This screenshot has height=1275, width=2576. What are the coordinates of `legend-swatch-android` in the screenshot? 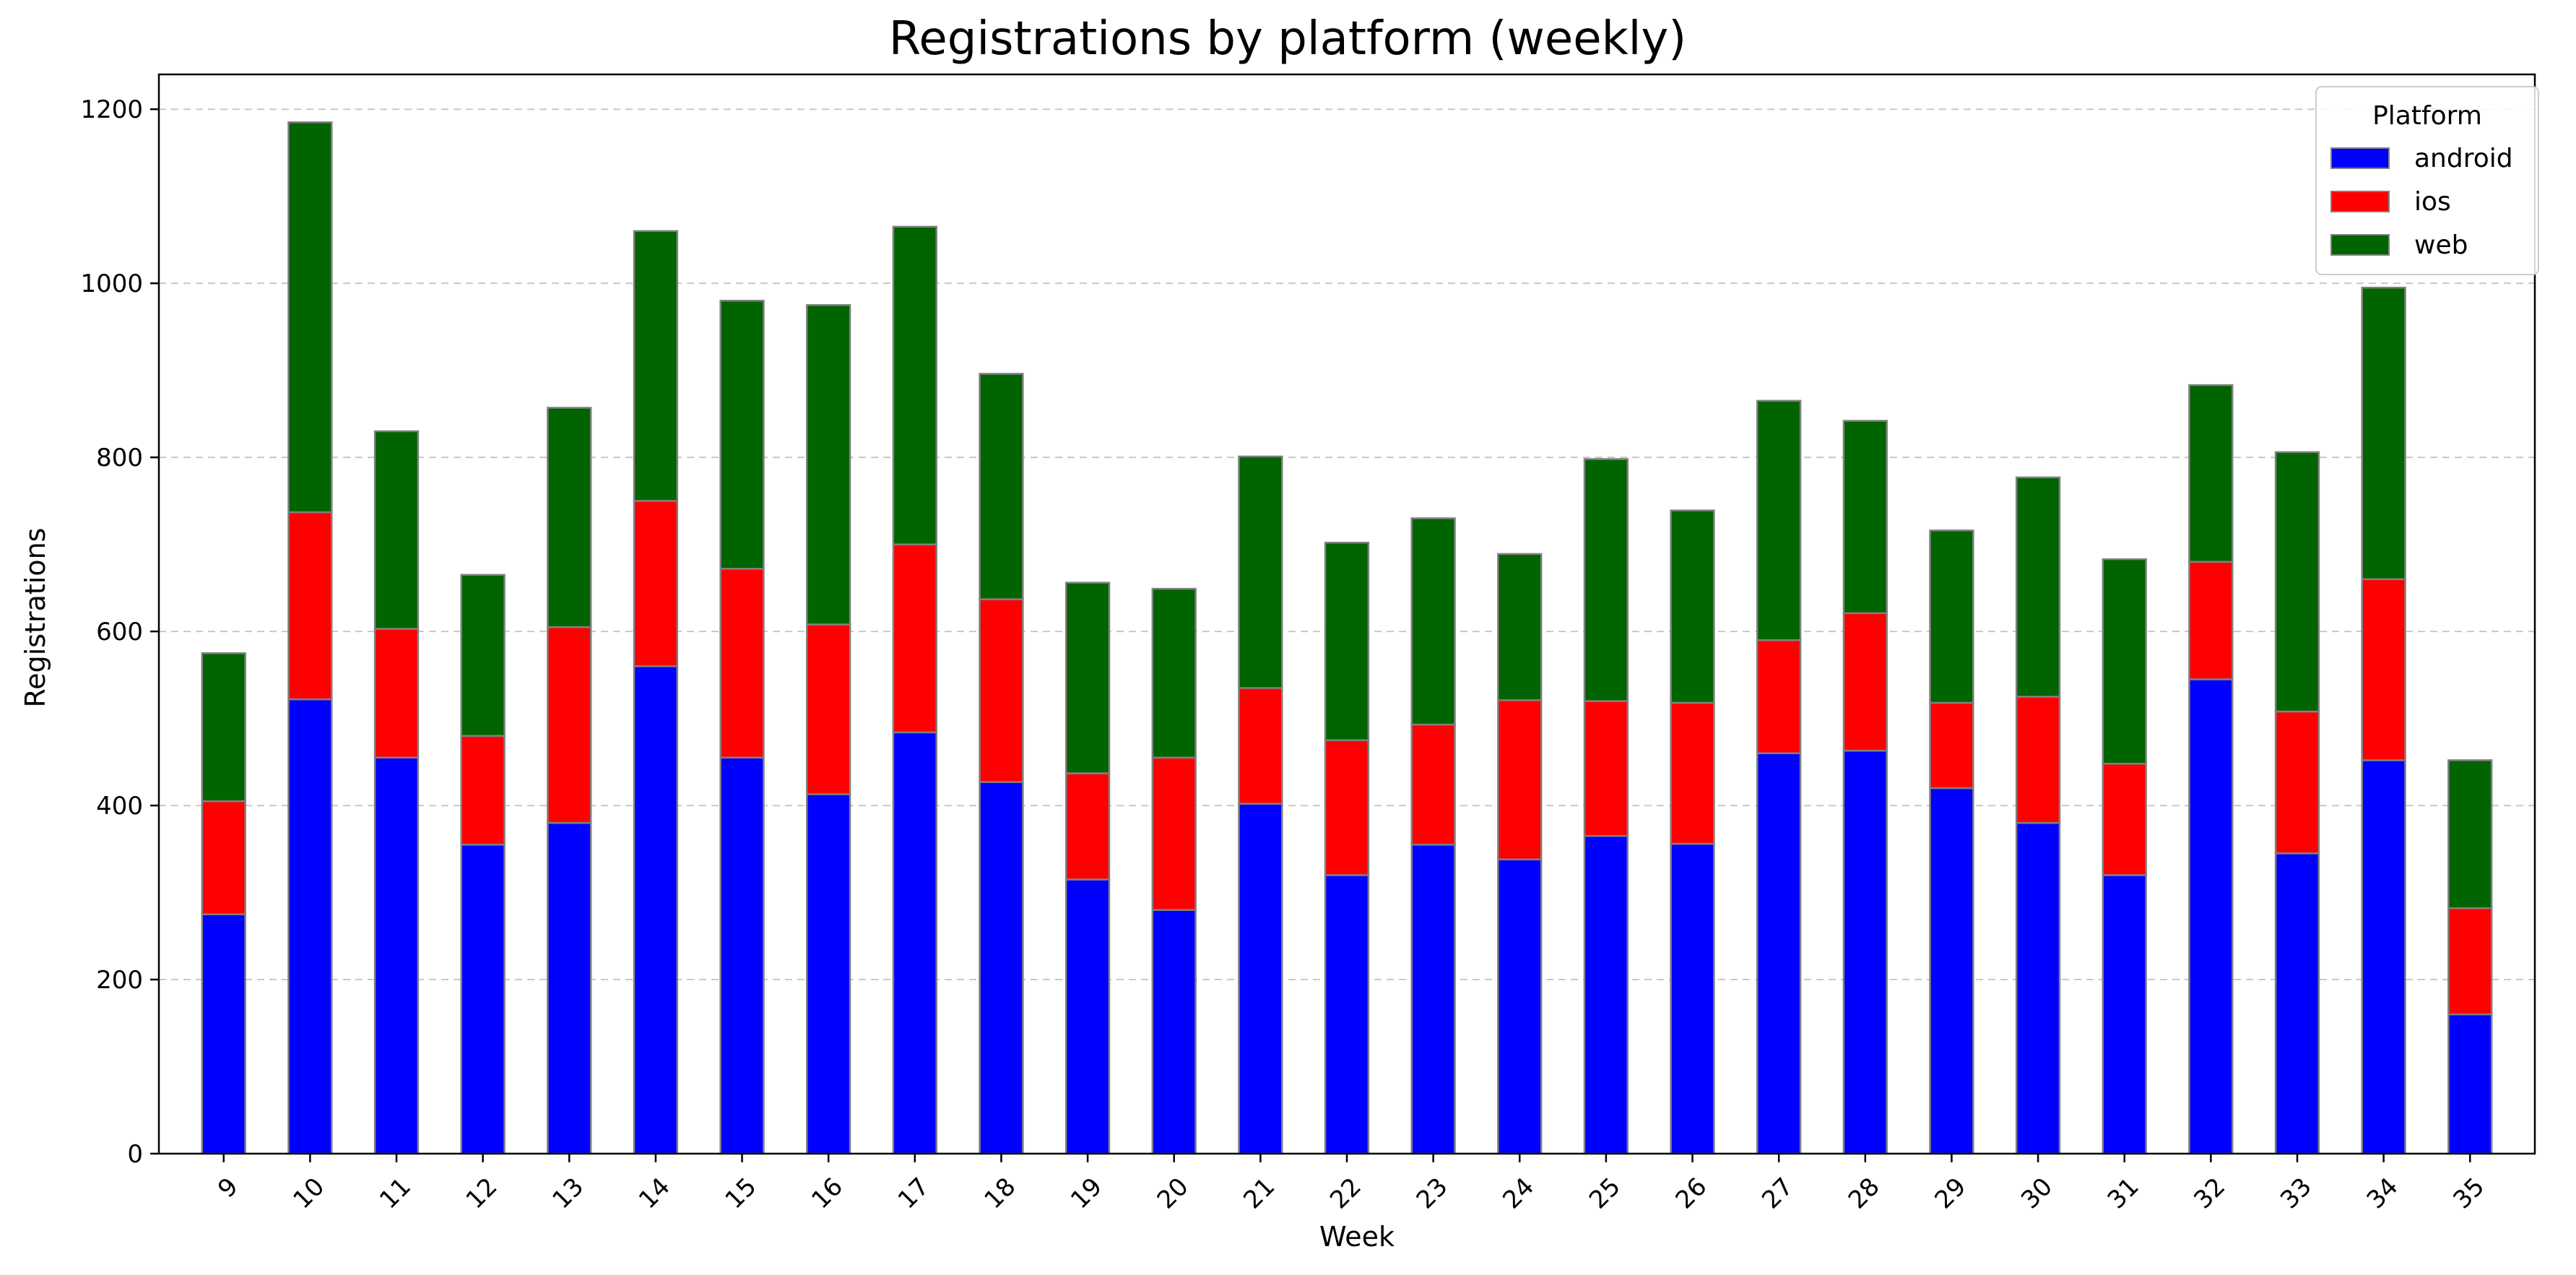 It's located at (2360, 158).